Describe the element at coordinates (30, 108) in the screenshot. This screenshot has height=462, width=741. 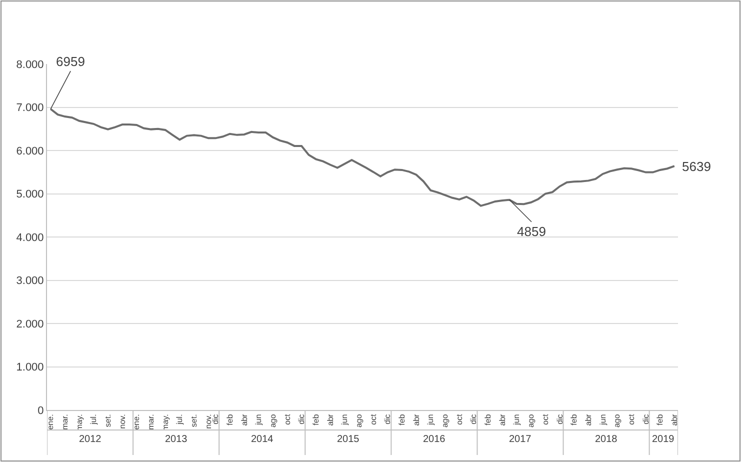
I see `y-tick-label: 7.000` at that location.